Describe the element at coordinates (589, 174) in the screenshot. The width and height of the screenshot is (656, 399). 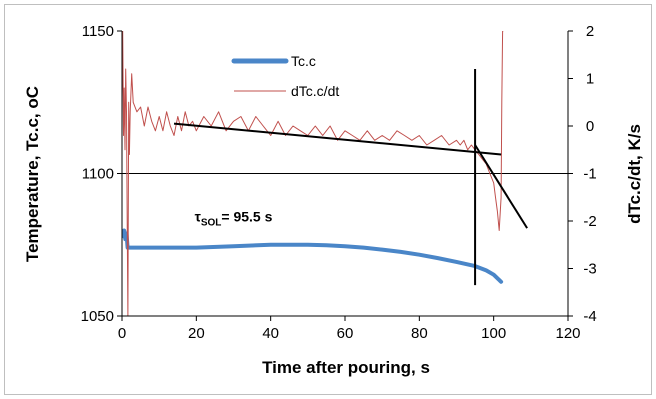
I see `y-right-tick-label: -1` at that location.